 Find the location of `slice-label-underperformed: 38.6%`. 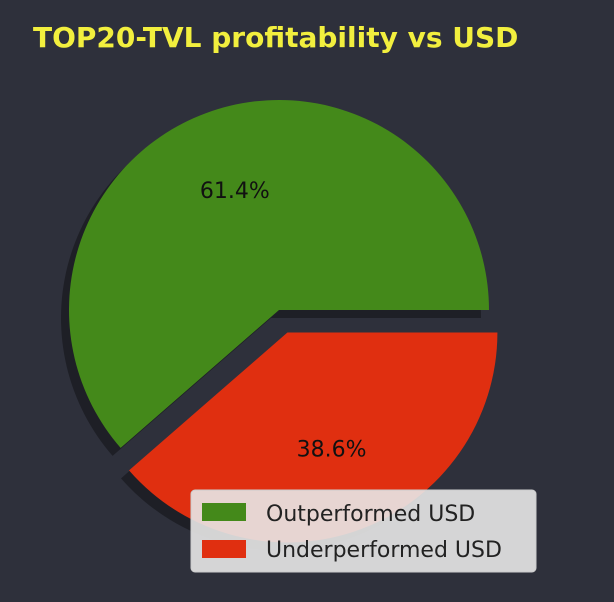

slice-label-underperformed: 38.6% is located at coordinates (332, 449).